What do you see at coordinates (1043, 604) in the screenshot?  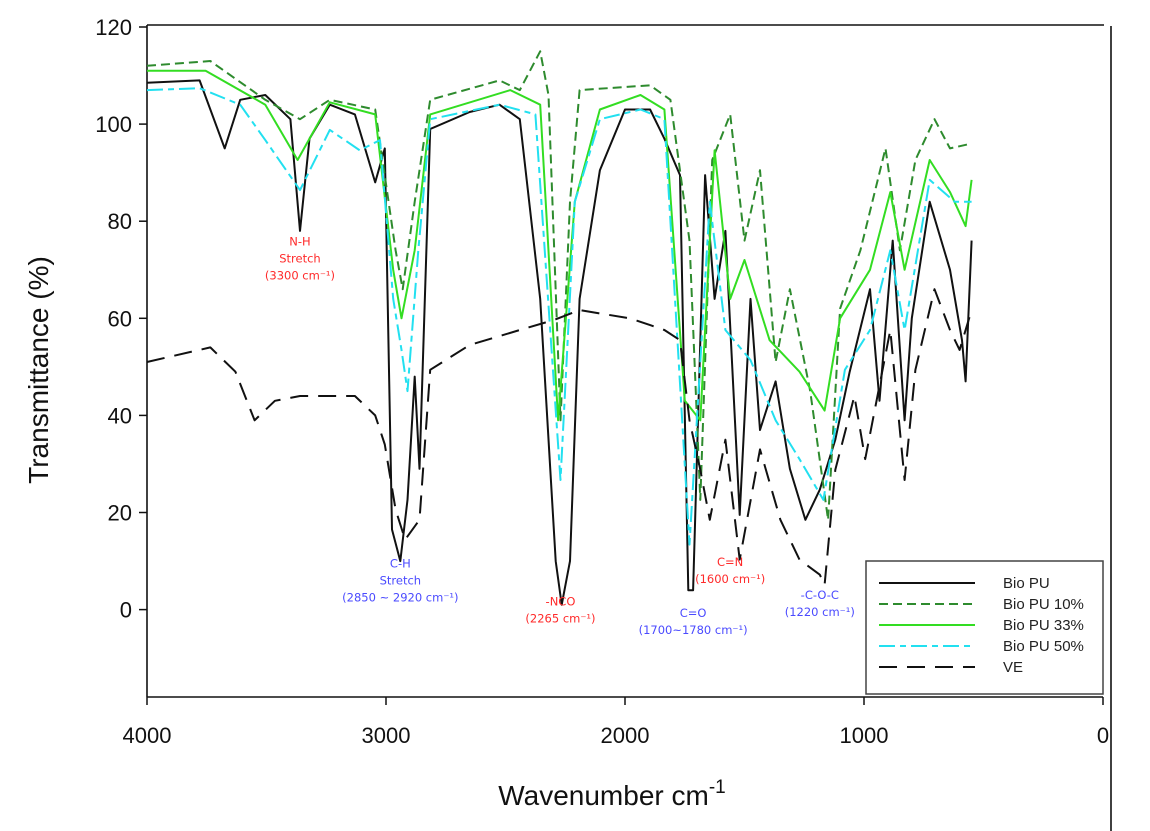 I see `legend-label: Bio PU 10%` at bounding box center [1043, 604].